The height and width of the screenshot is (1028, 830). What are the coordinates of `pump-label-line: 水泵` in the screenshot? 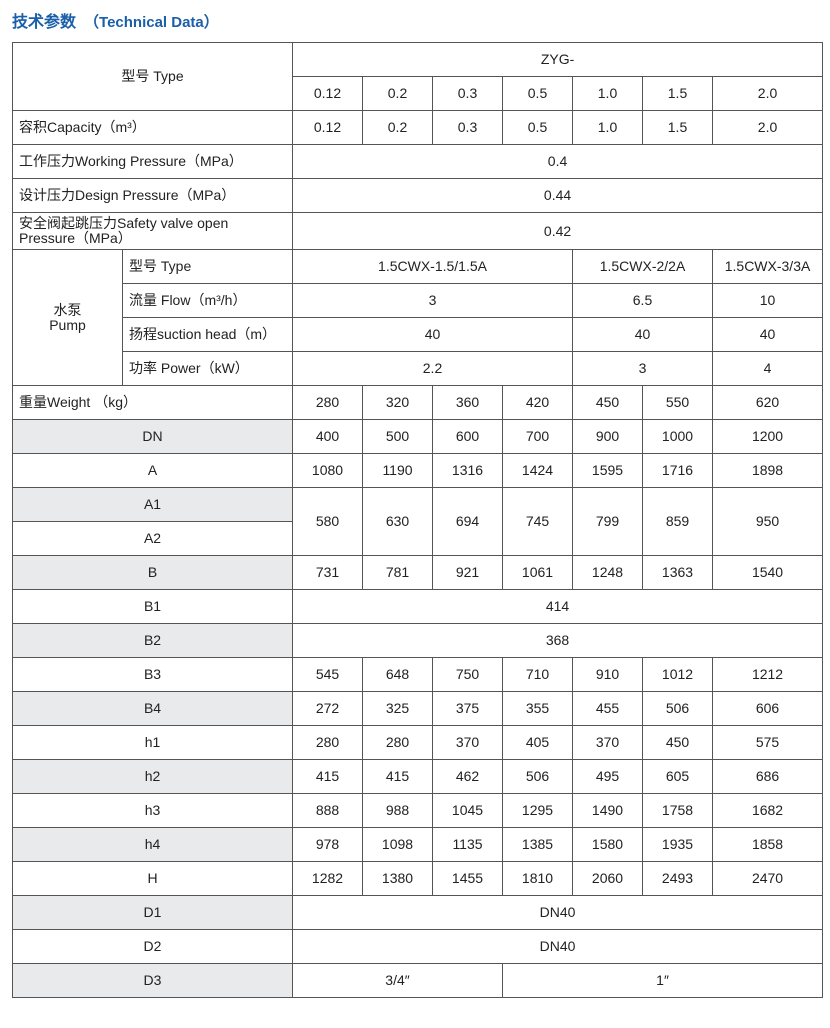 It's located at (67, 309).